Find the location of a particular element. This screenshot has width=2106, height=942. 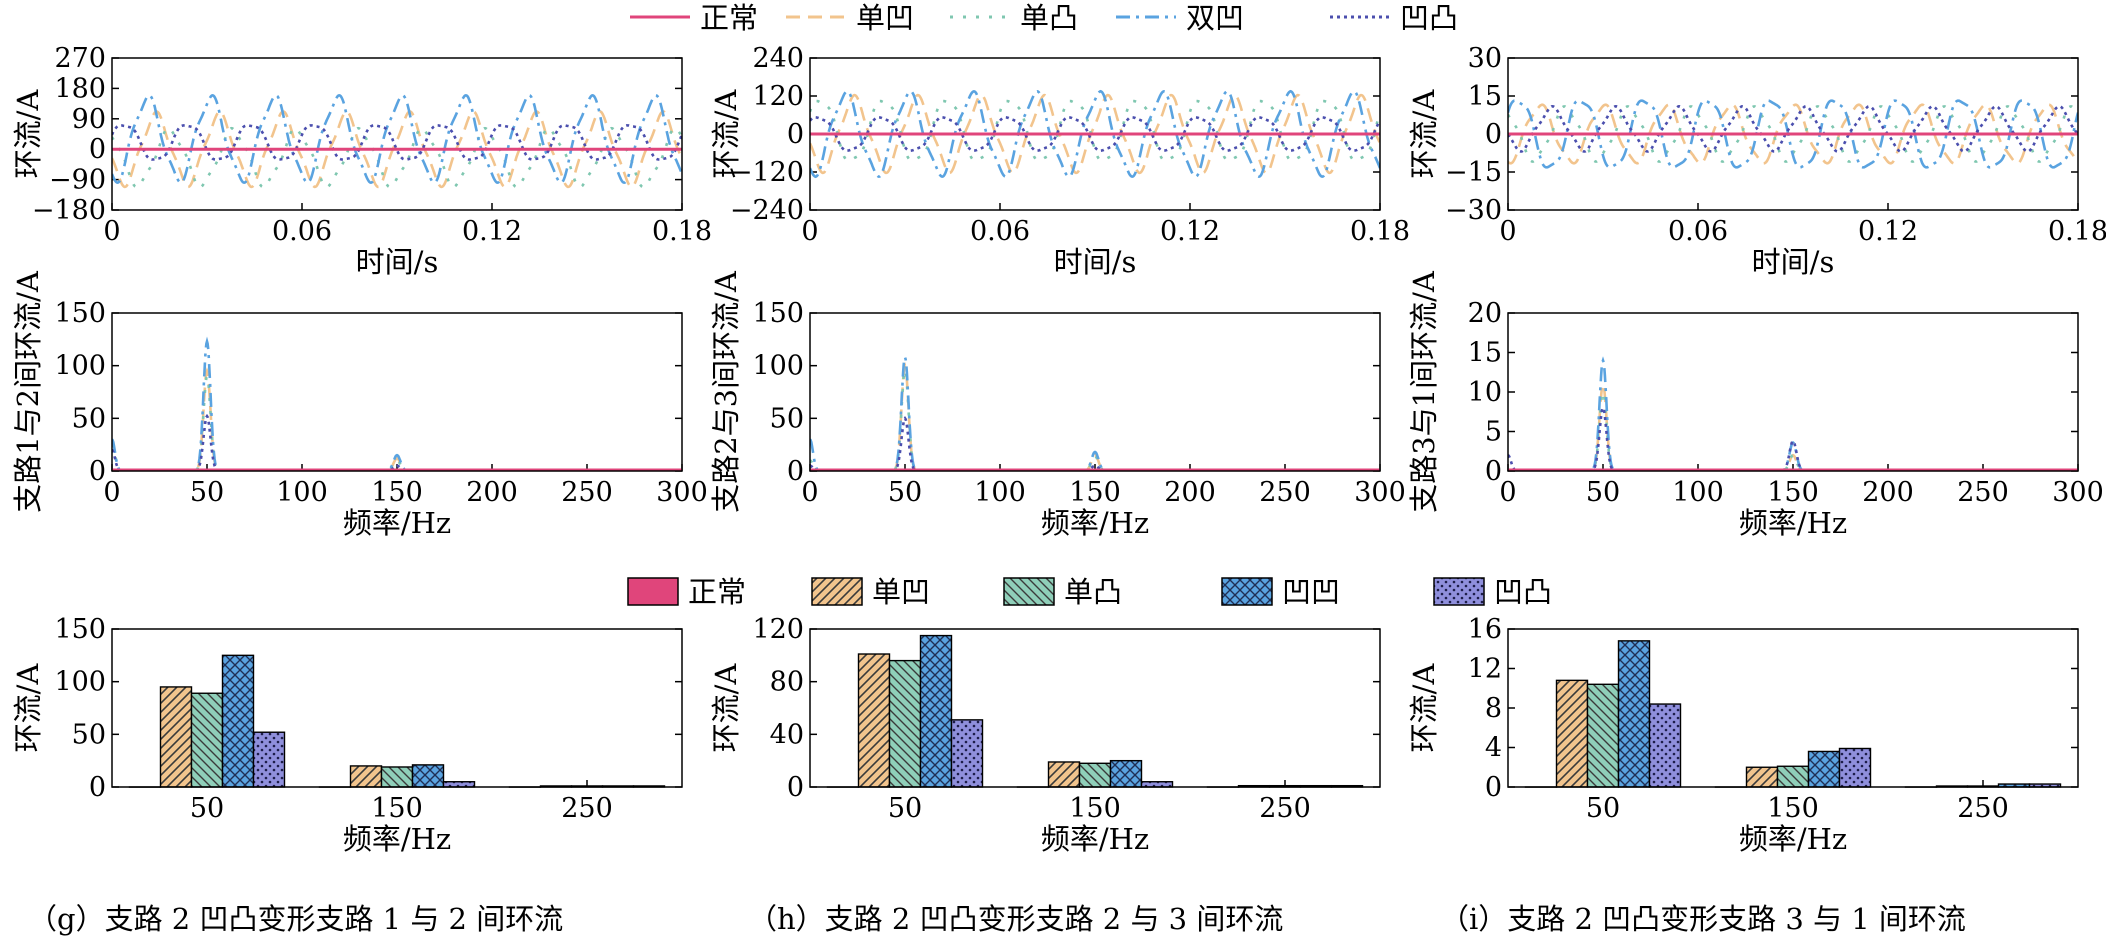

chart-g-bar: 150 100 50 0 50 150 250 频率/Hz 环流/A is located at coordinates (347, 735).